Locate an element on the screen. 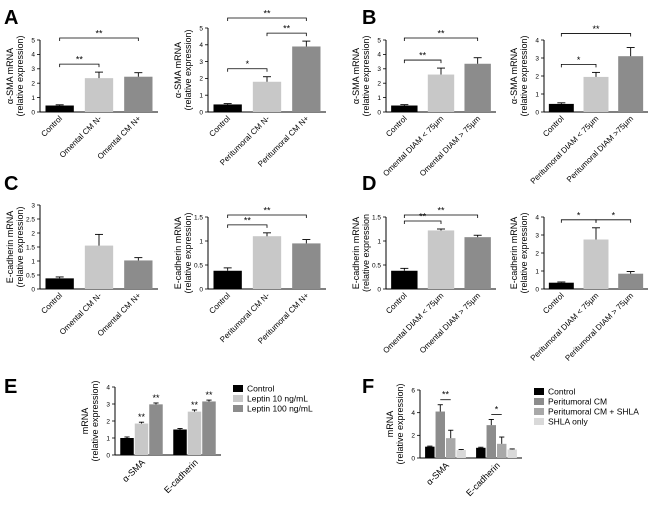 This screenshot has height=518, width=658. panel-label: C is located at coordinates (11, 184).